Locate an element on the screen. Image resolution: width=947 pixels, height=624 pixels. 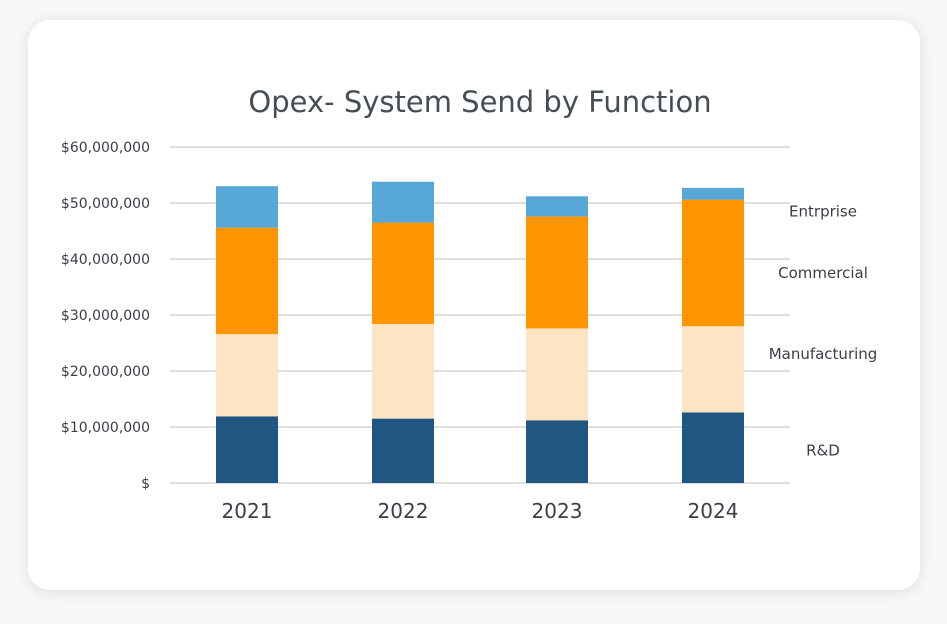
x-tick-label: 2023 is located at coordinates (557, 511).